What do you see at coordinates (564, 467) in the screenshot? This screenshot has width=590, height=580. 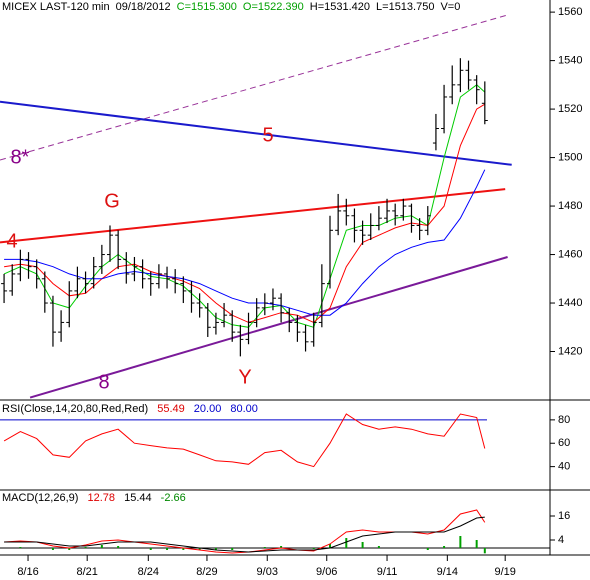 I see `y-tick-label: 40` at bounding box center [564, 467].